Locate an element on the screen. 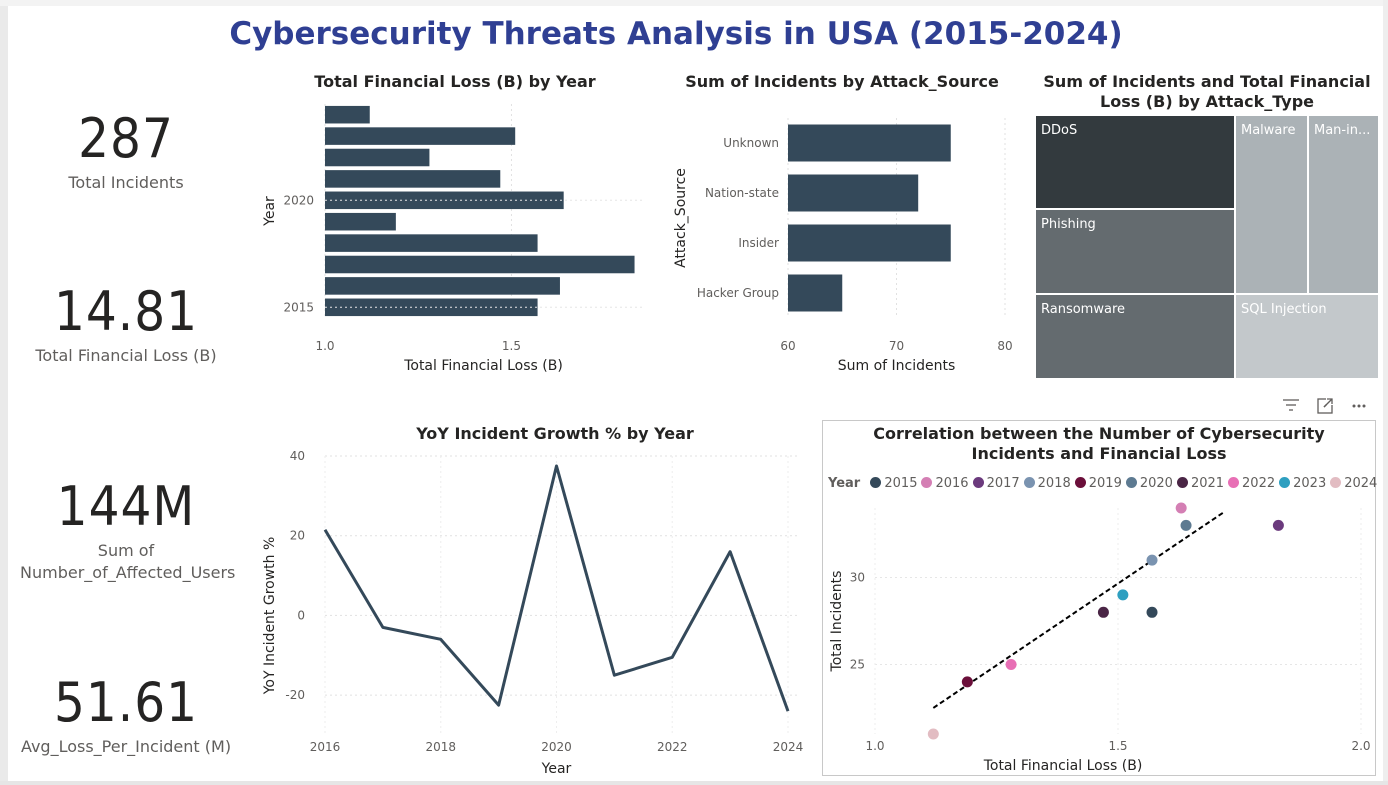 Image resolution: width=1388 pixels, height=785 pixels. y-tick-label: 2015 is located at coordinates (298, 307).